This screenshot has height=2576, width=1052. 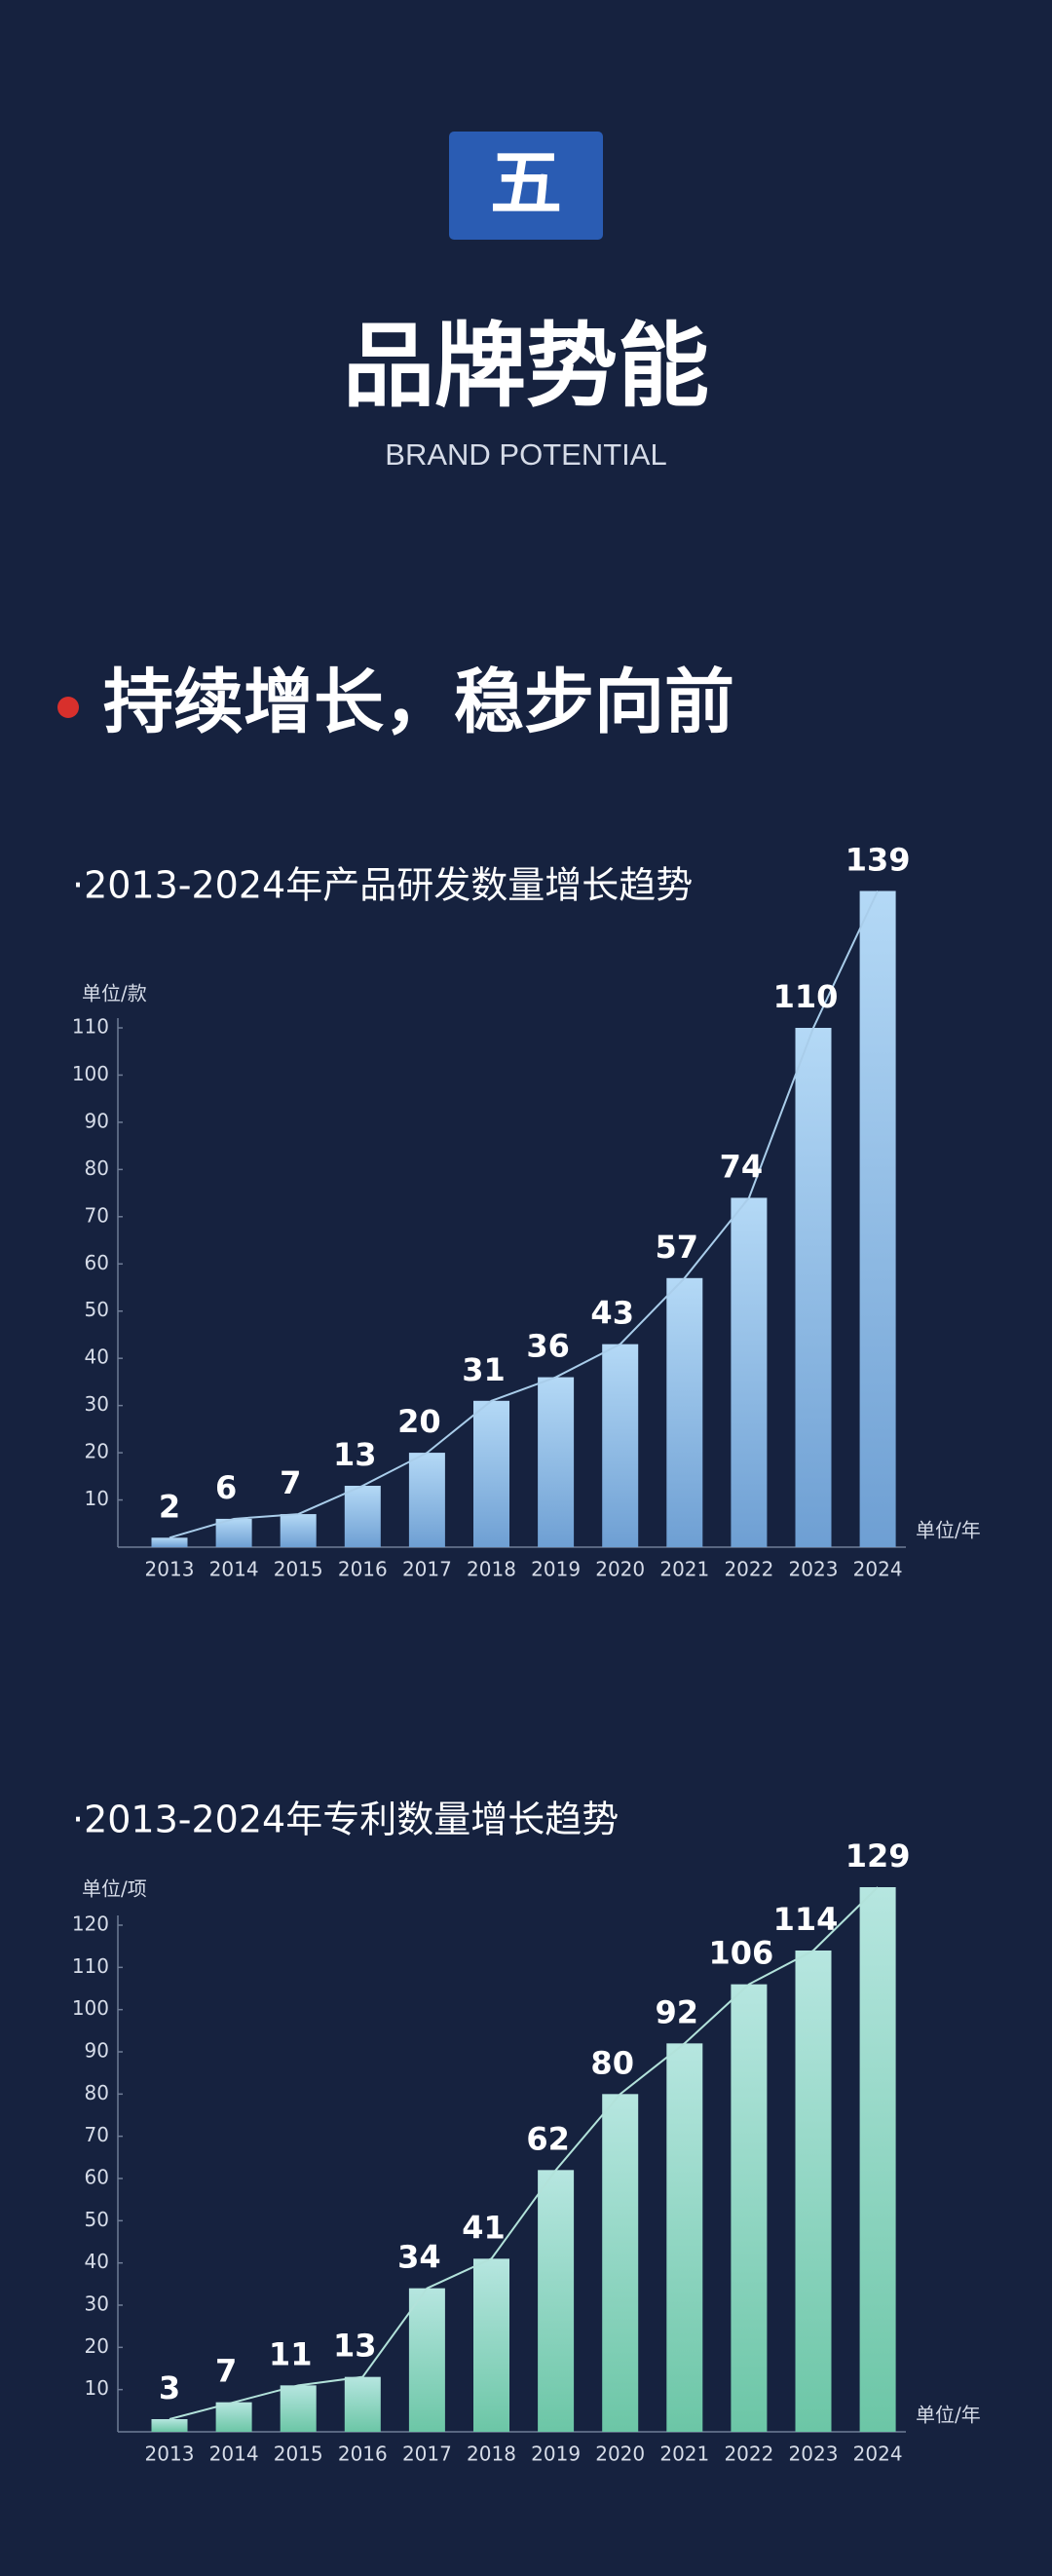 What do you see at coordinates (382, 885) in the screenshot?
I see `chart-title: ·2013-2024年产品研发数量增长趋势` at bounding box center [382, 885].